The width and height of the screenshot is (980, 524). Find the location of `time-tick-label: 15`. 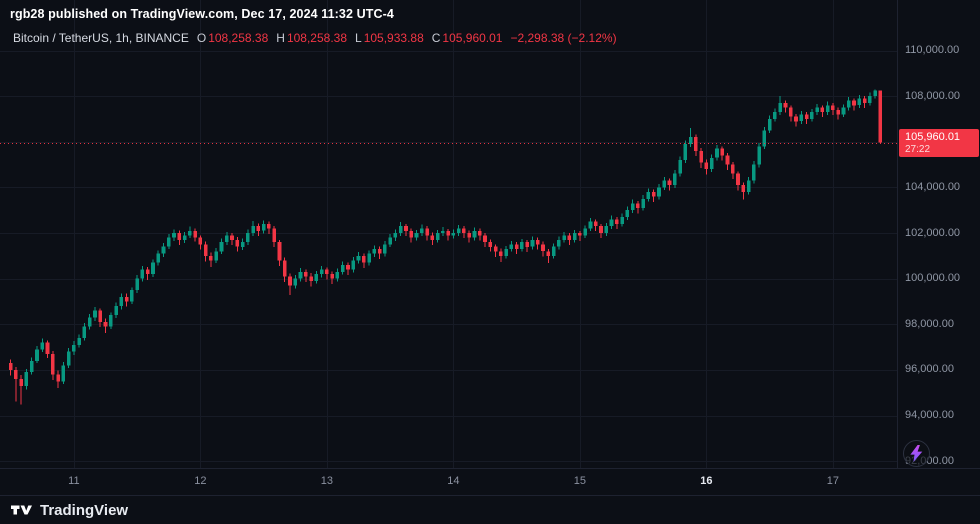

time-tick-label: 15 is located at coordinates (580, 481).